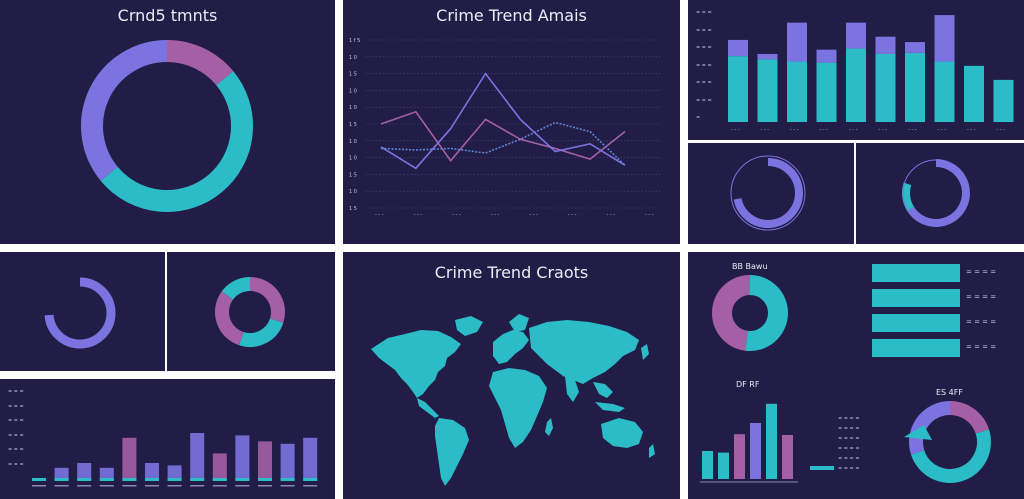 This screenshot has height=499, width=1024. I want to click on table-g-label: = = = =, so click(981, 272).